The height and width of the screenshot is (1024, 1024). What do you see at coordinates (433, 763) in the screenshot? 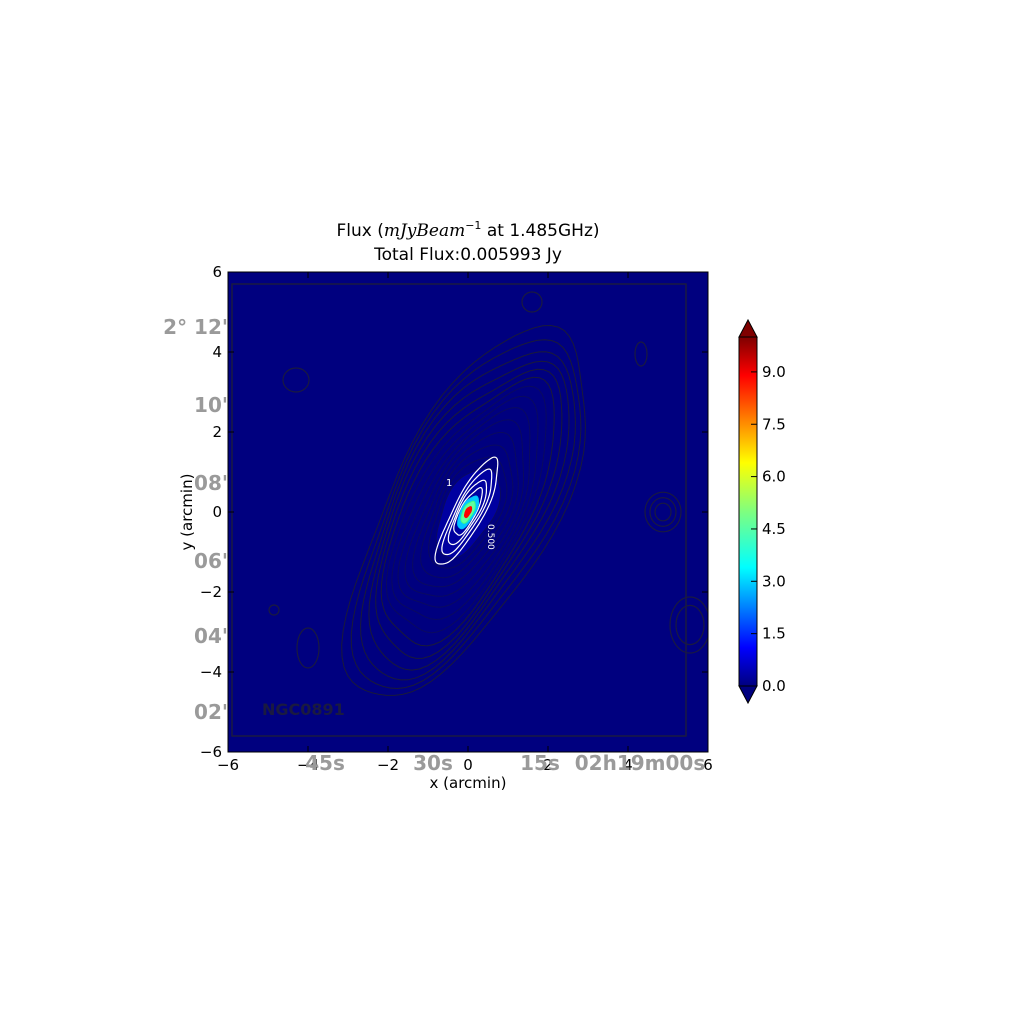
I see `ra-overlay-label: 30s` at bounding box center [433, 763].